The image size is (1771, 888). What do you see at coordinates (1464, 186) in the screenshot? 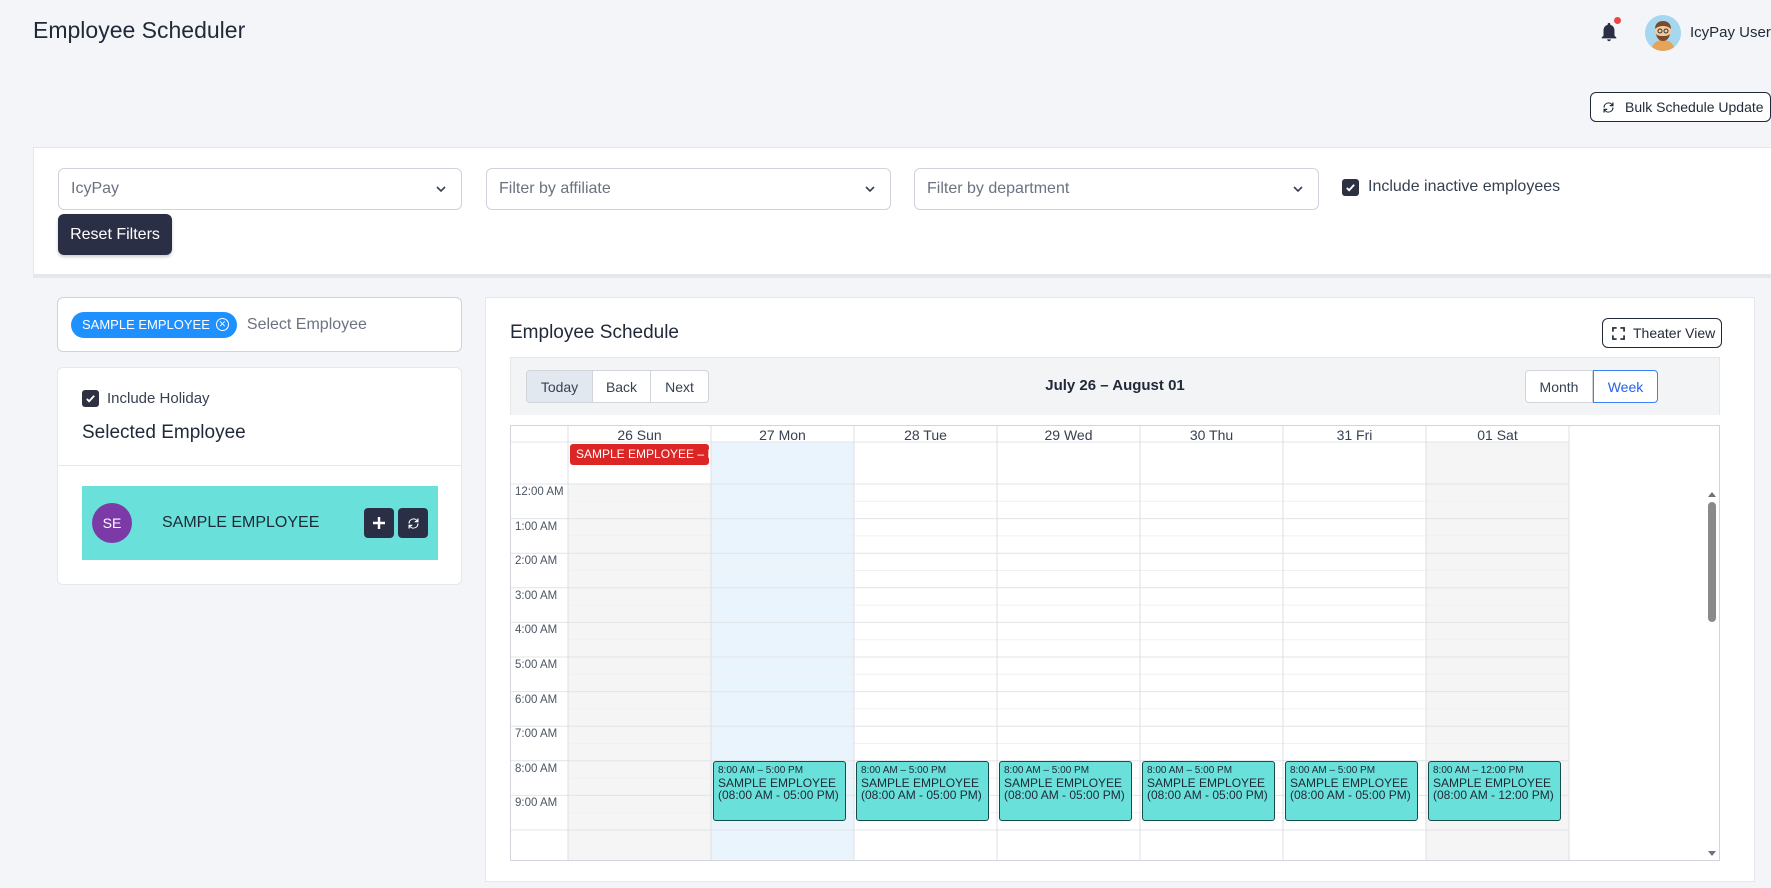
I see `include-inactive-label: Include inactive employees` at bounding box center [1464, 186].